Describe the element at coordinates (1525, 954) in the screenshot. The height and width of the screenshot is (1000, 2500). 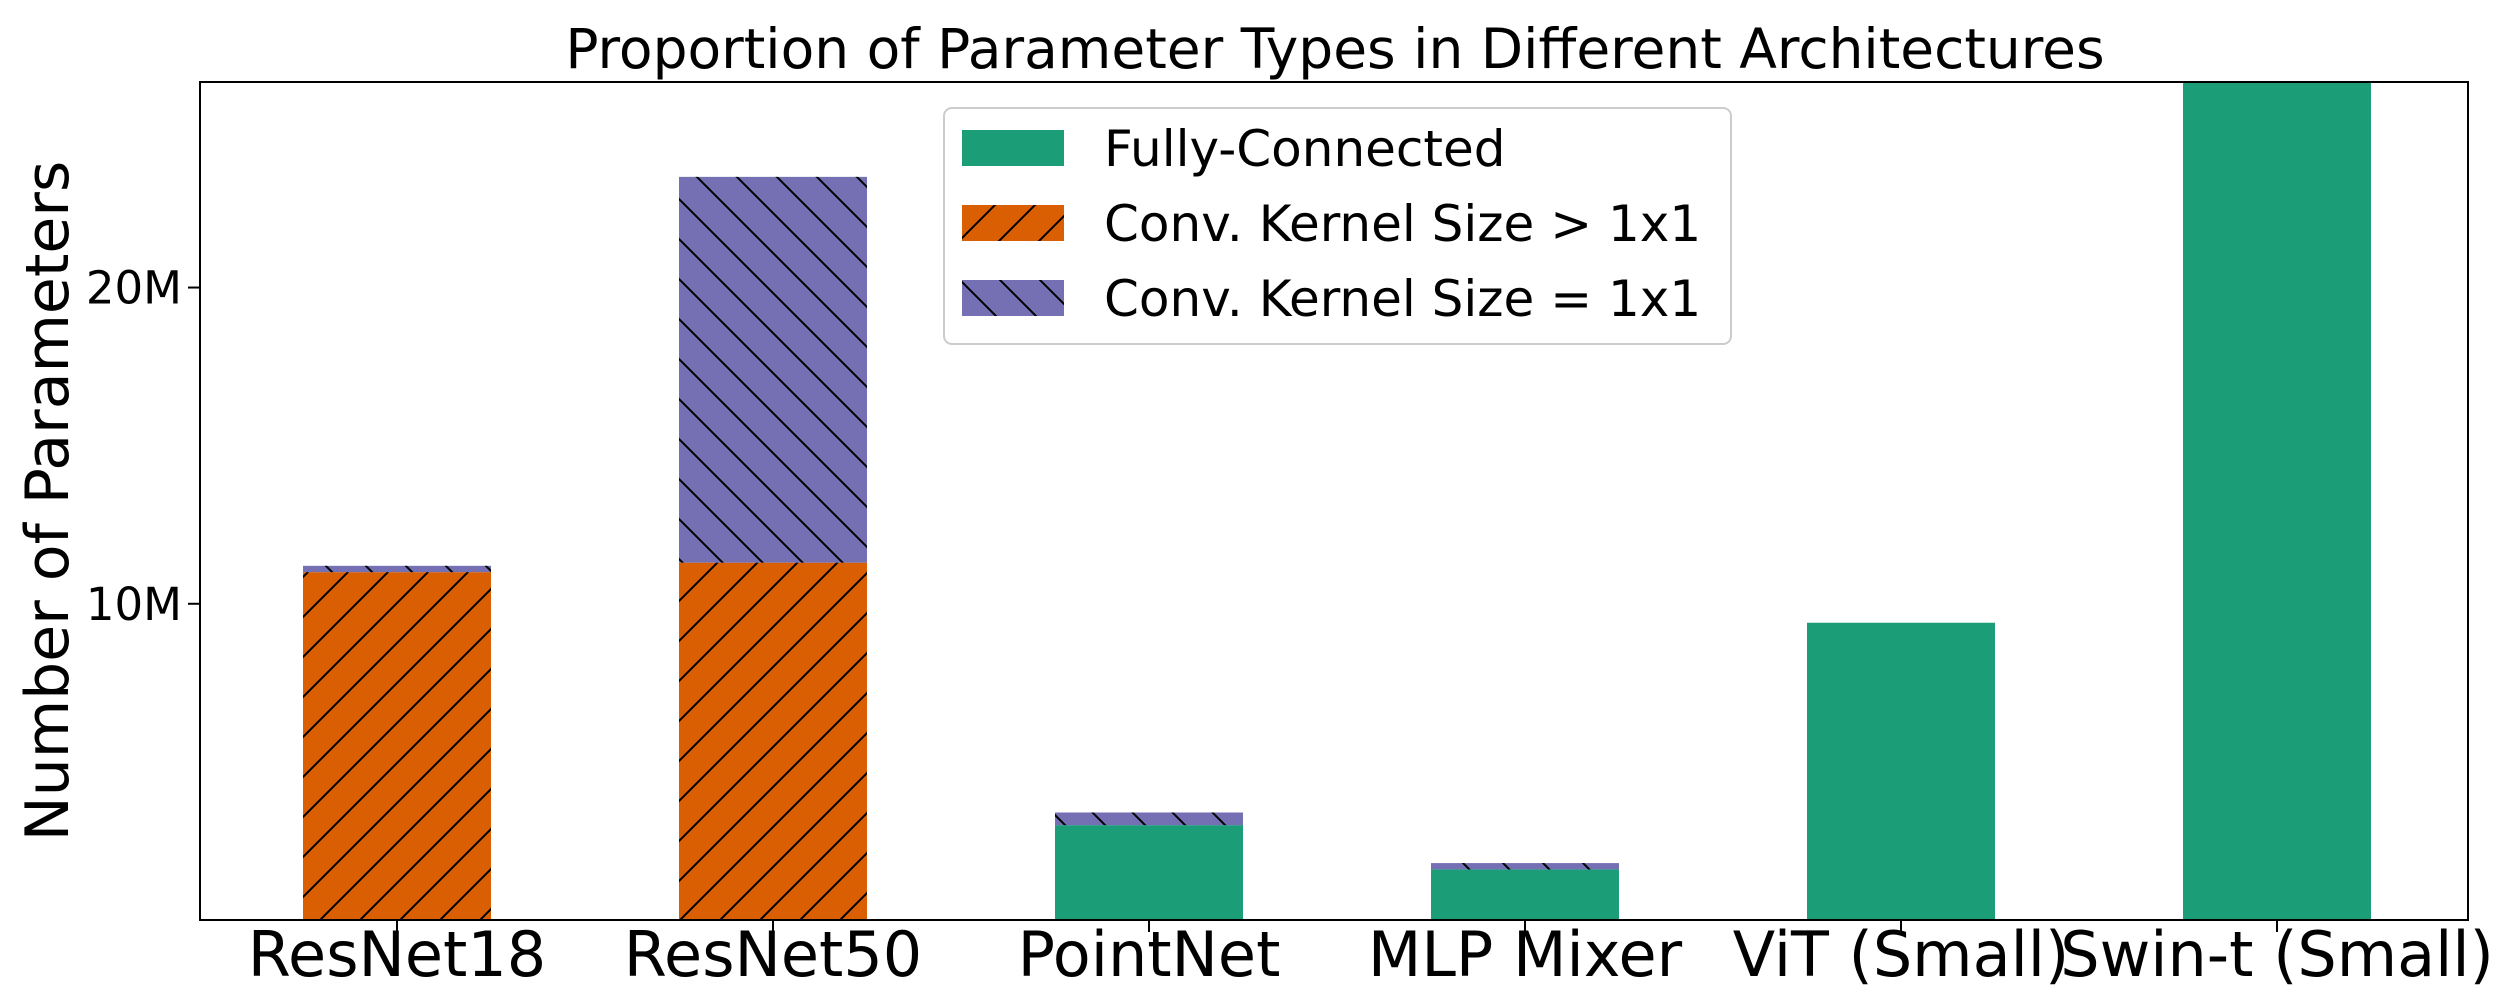
I see `x-tick-label: MLP Mixer` at that location.